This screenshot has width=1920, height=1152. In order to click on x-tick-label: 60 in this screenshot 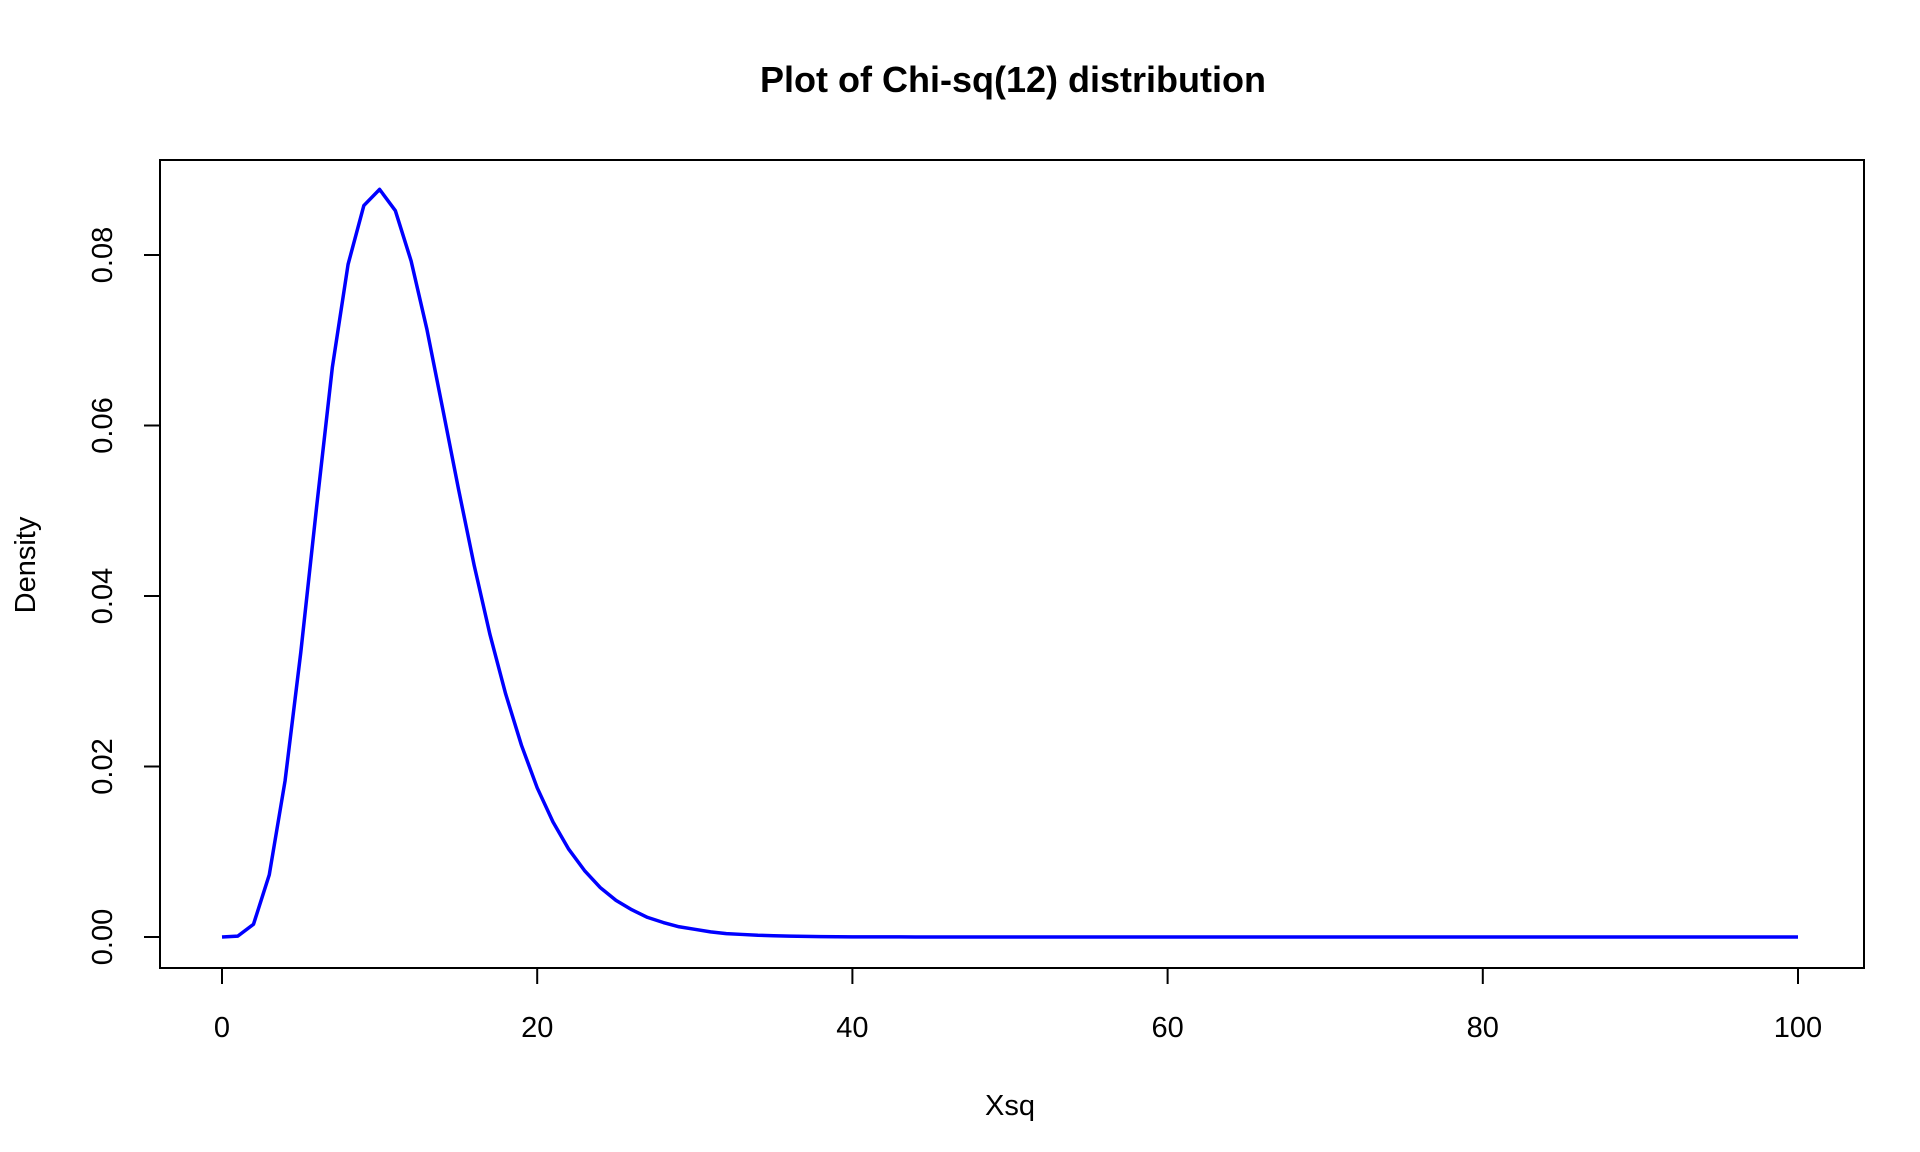, I will do `click(1167, 1028)`.